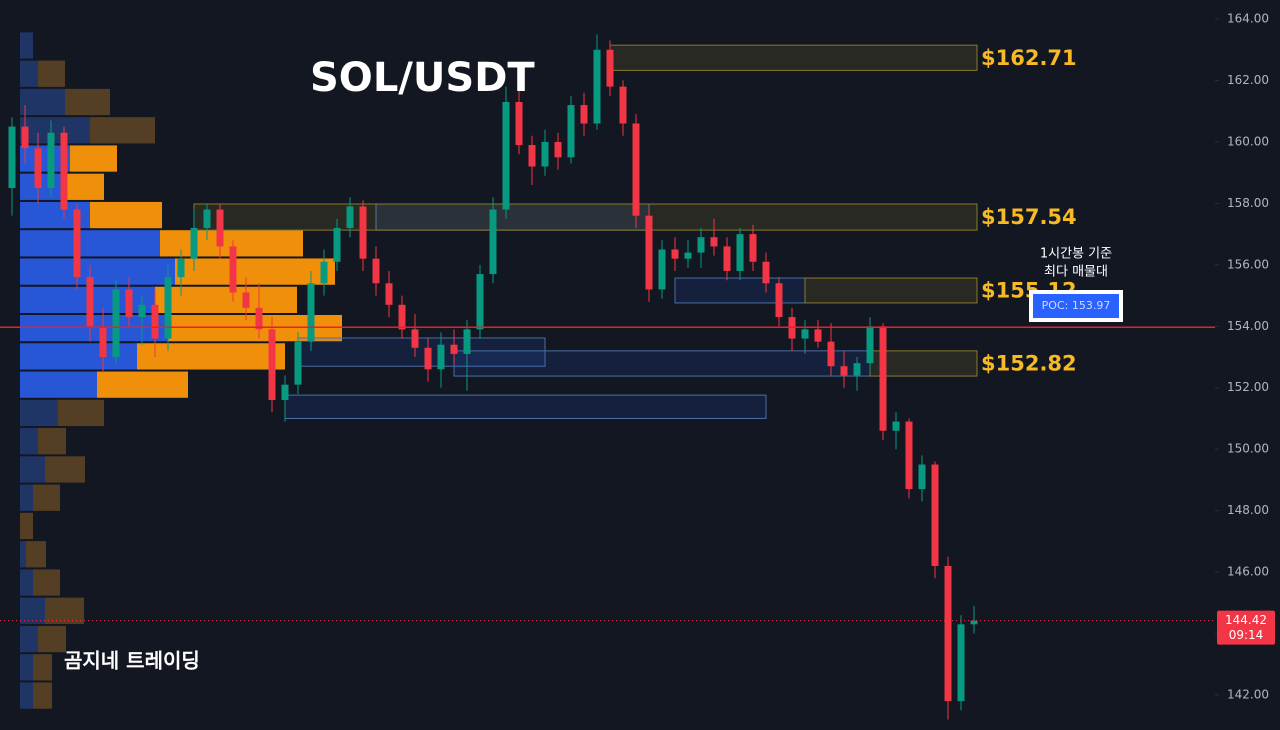  Describe the element at coordinates (1248, 19) in the screenshot. I see `y-tick-label: 164.00` at that location.